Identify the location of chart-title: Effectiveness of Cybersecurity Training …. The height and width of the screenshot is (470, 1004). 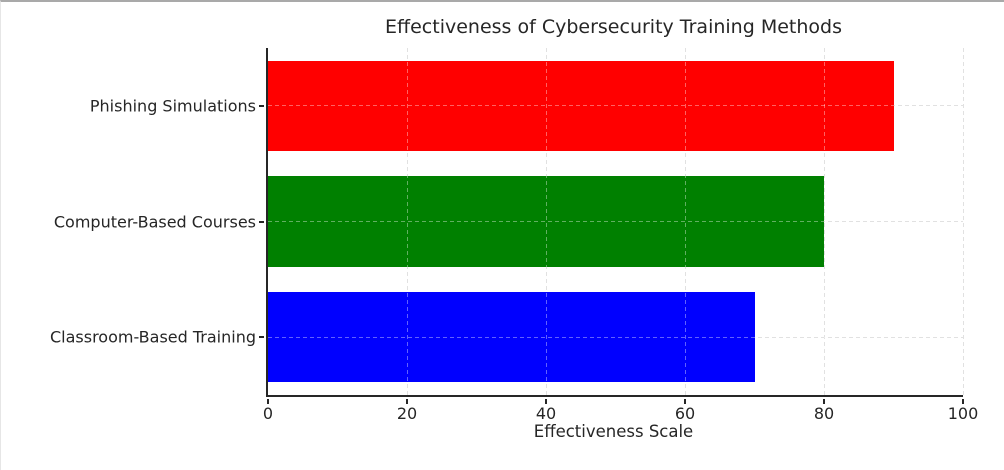
(613, 27).